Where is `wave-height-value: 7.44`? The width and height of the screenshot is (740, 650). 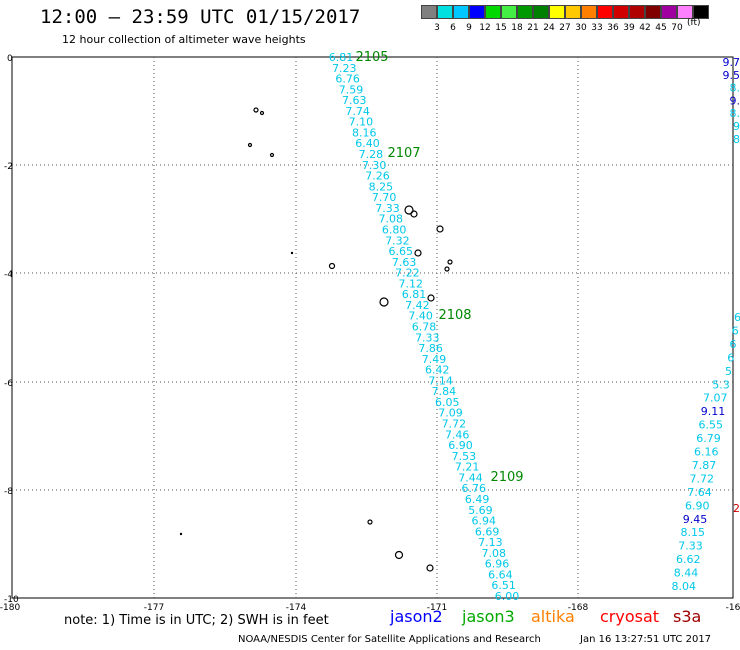 wave-height-value: 7.44 is located at coordinates (470, 477).